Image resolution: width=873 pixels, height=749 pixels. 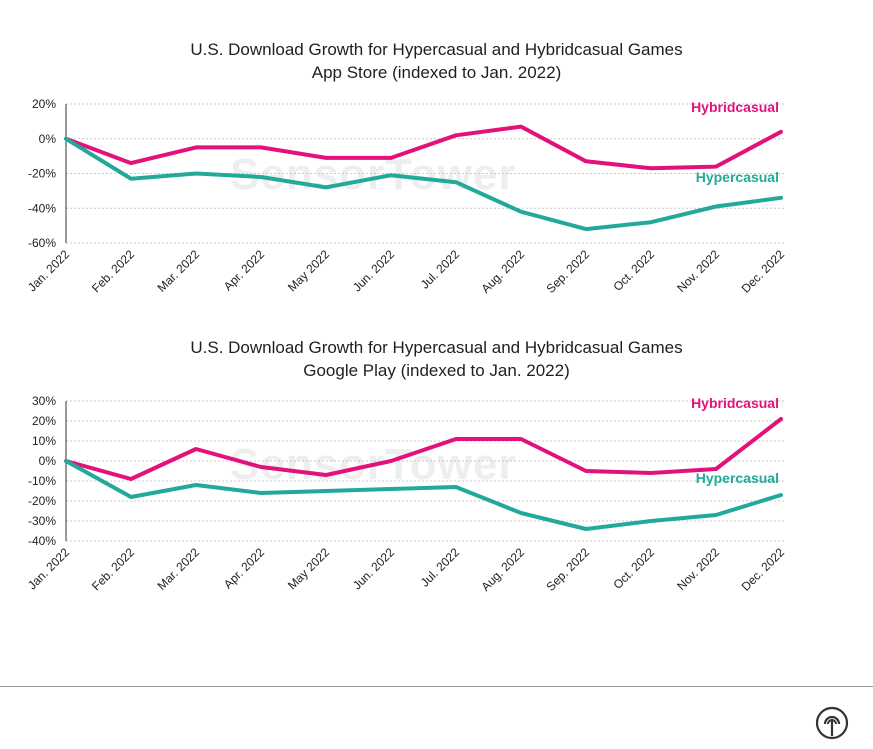 What do you see at coordinates (42, 481) in the screenshot?
I see `y-tick-label: -10%` at bounding box center [42, 481].